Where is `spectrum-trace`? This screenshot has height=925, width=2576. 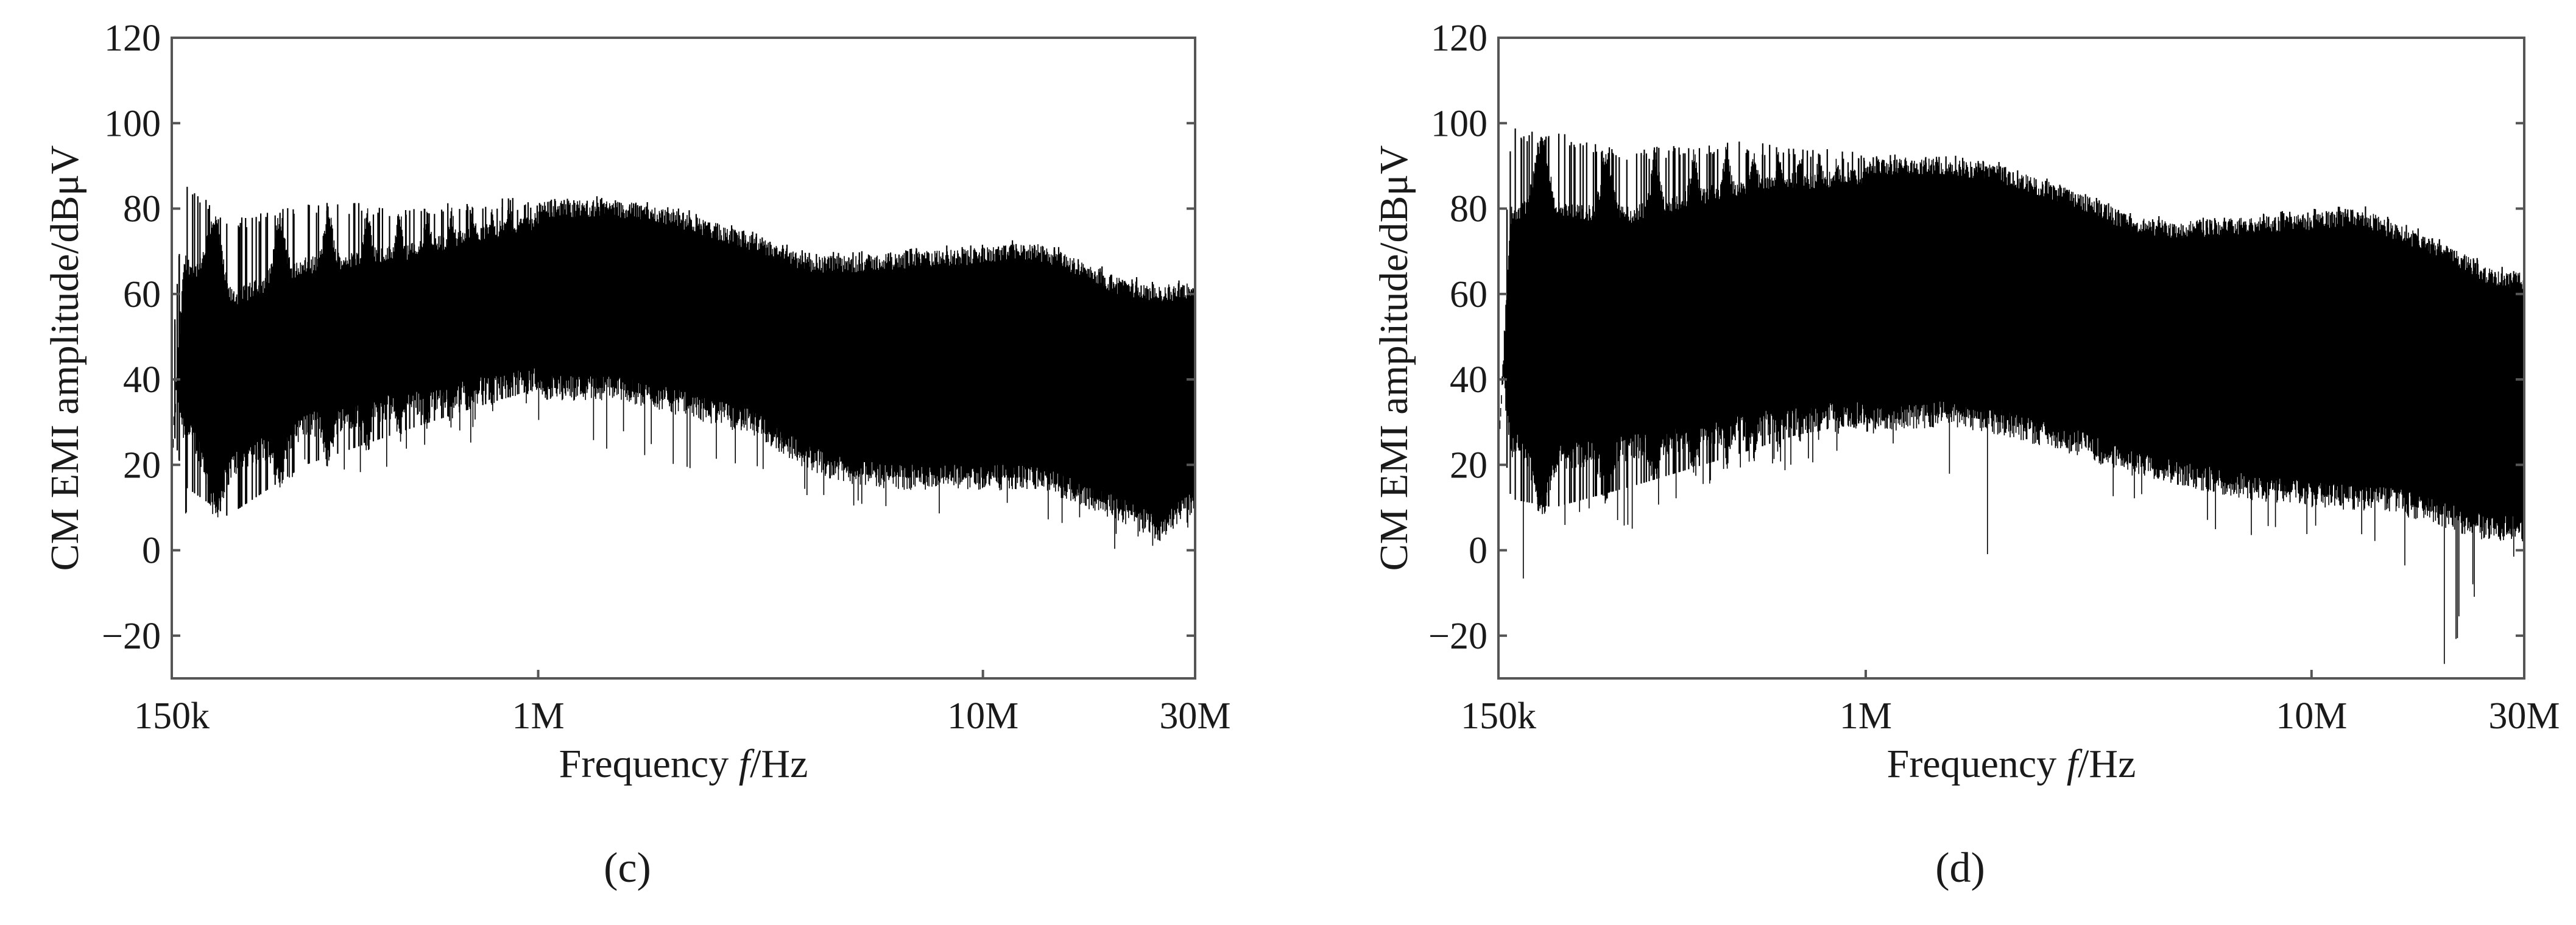 spectrum-trace is located at coordinates (683, 375).